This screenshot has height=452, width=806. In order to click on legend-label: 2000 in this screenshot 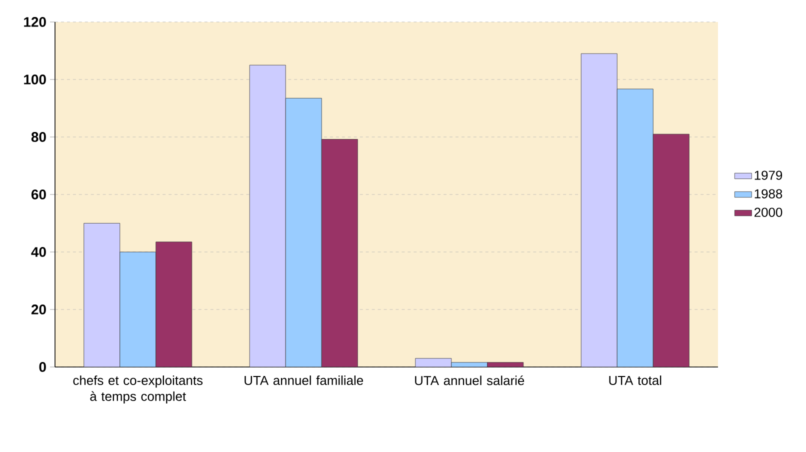, I will do `click(768, 212)`.